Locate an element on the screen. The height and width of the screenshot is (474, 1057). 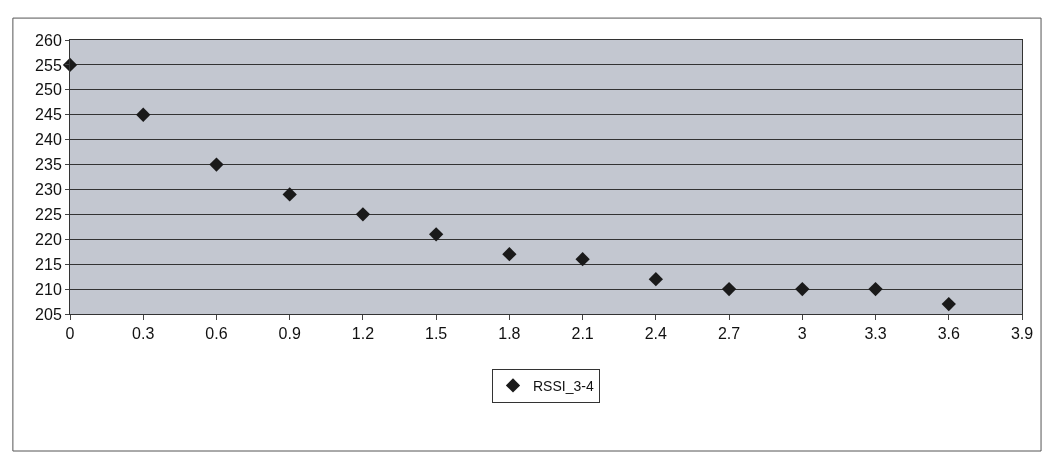
legend-label: RSSI_3-4 is located at coordinates (563, 385).